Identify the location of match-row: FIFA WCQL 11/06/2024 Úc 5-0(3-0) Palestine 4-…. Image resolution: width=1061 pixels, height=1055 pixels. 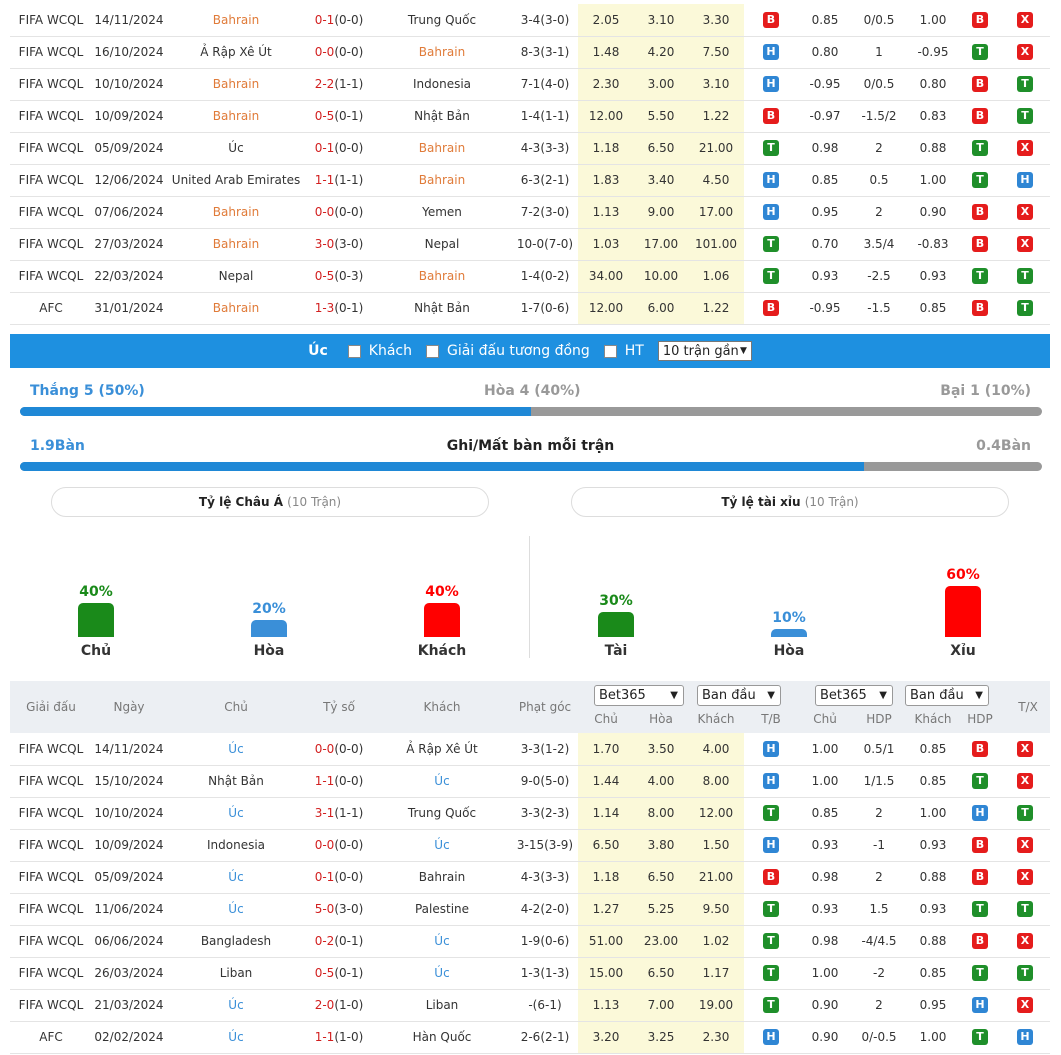
(530, 909).